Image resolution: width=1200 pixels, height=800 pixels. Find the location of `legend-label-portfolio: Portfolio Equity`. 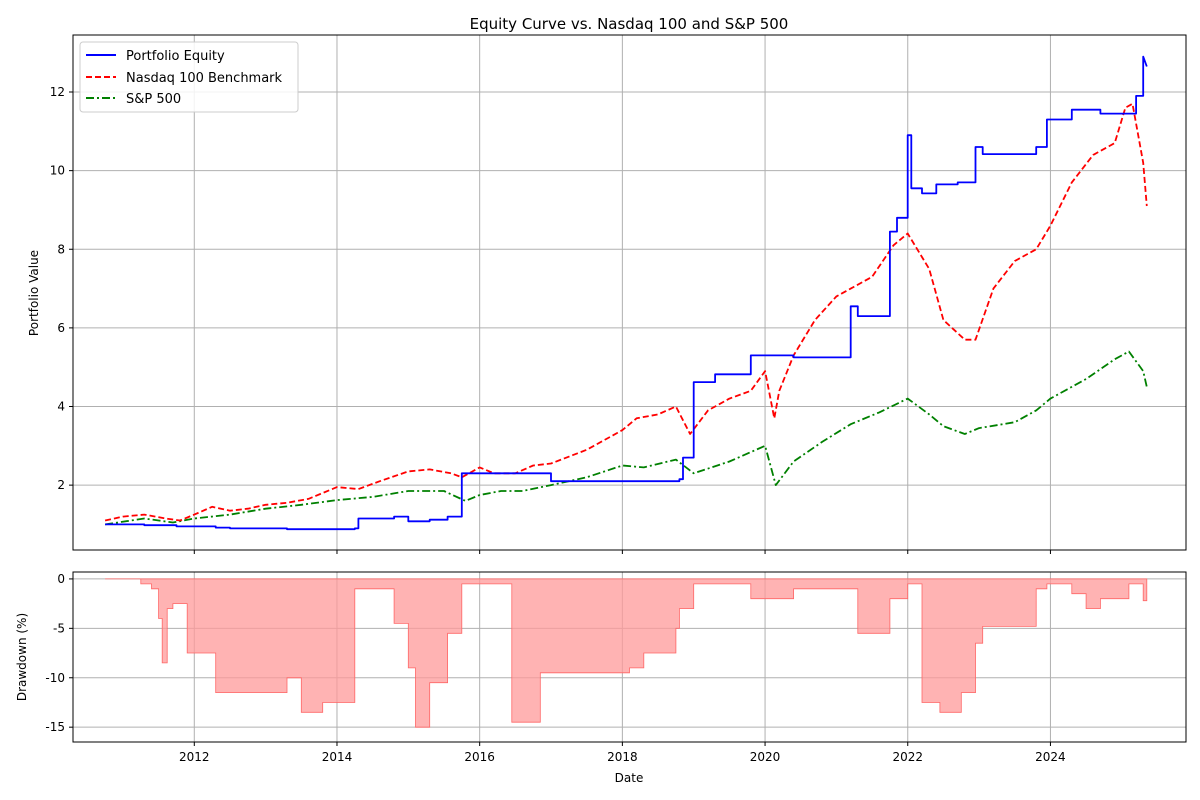

legend-label-portfolio: Portfolio Equity is located at coordinates (175, 56).